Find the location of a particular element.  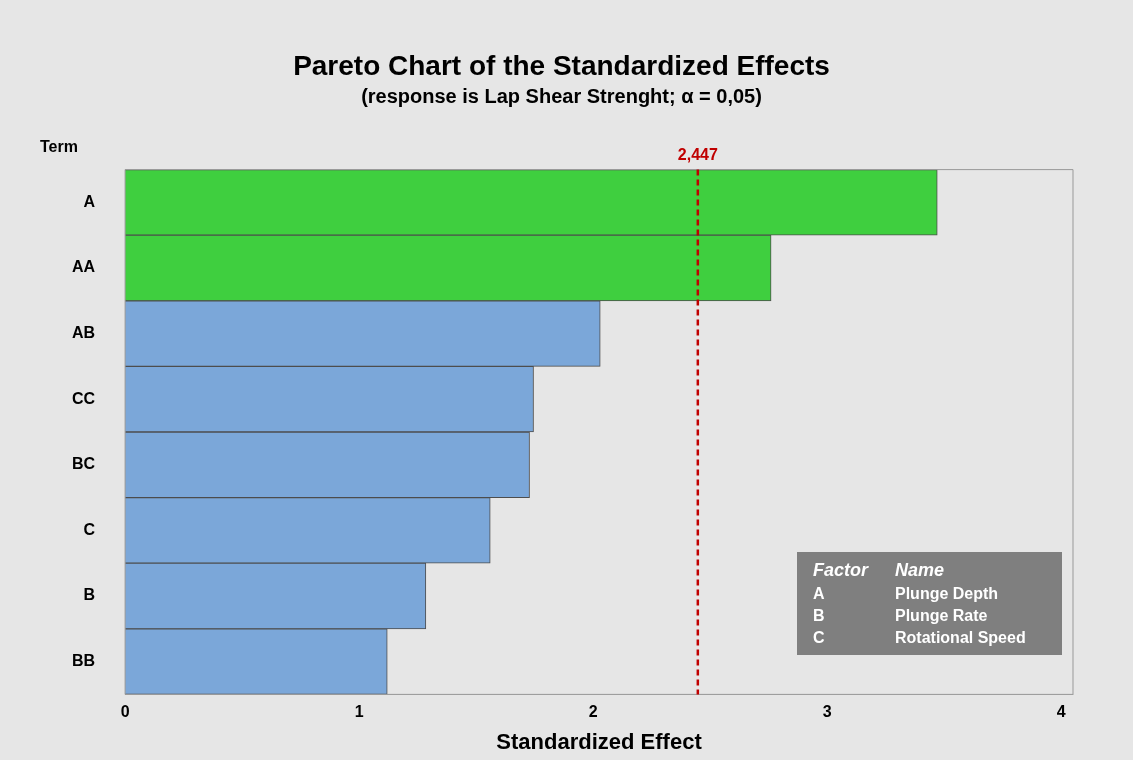

y-axis-title: Term is located at coordinates (59, 147).